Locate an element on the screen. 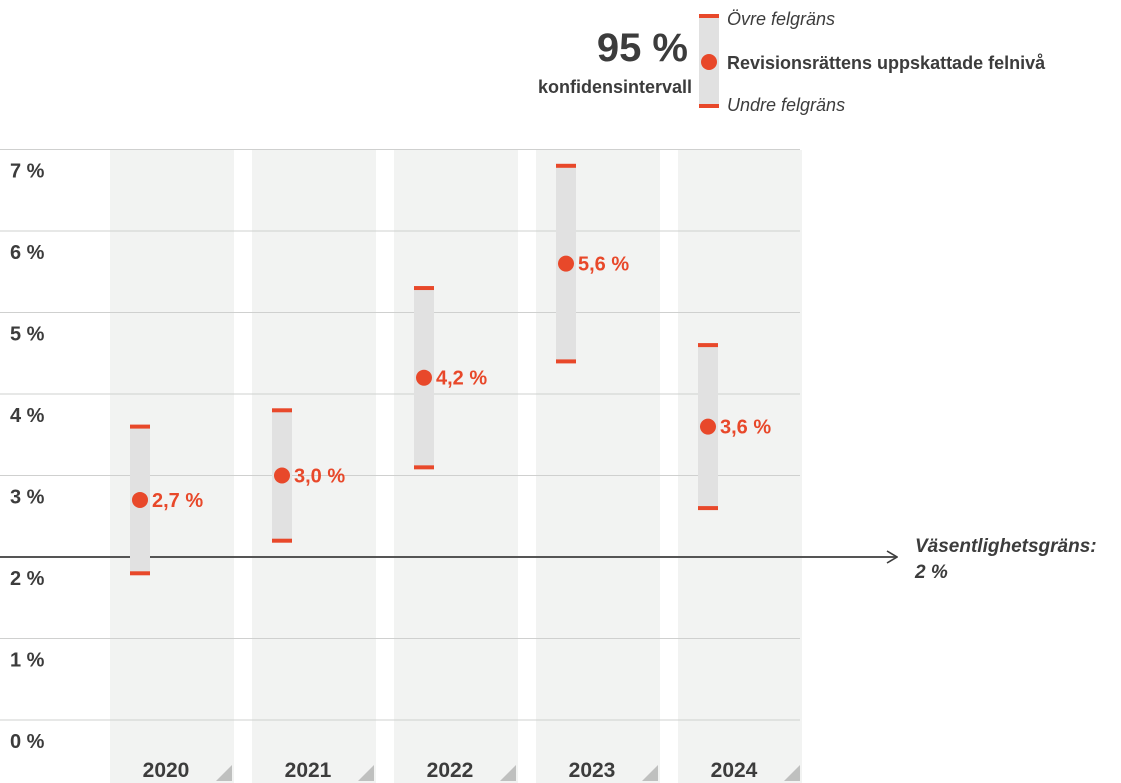  legend-confidence-value: 95 % is located at coordinates (642, 48).